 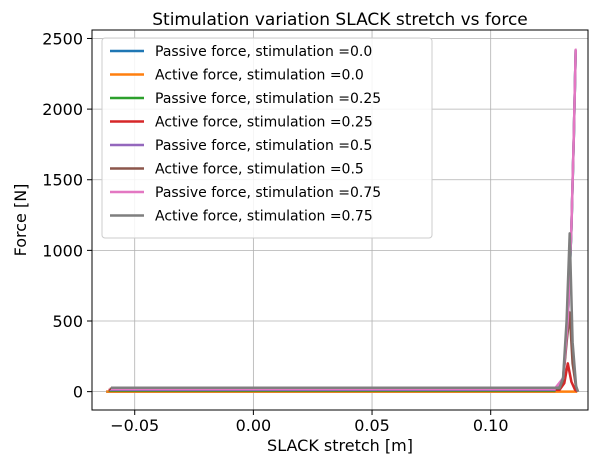 What do you see at coordinates (67, 321) in the screenshot?
I see `y-tick-label: 500` at bounding box center [67, 321].